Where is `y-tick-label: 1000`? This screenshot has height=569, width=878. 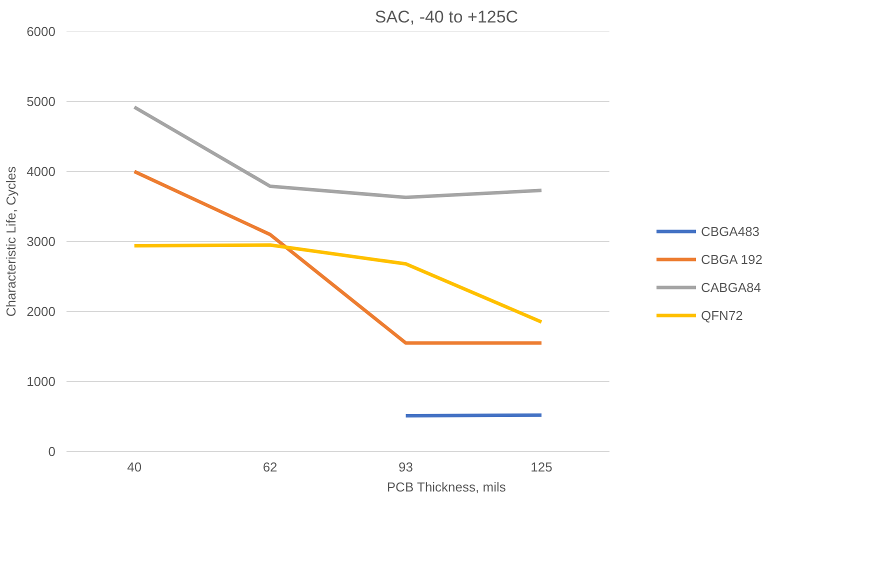
y-tick-label: 1000 is located at coordinates (41, 381).